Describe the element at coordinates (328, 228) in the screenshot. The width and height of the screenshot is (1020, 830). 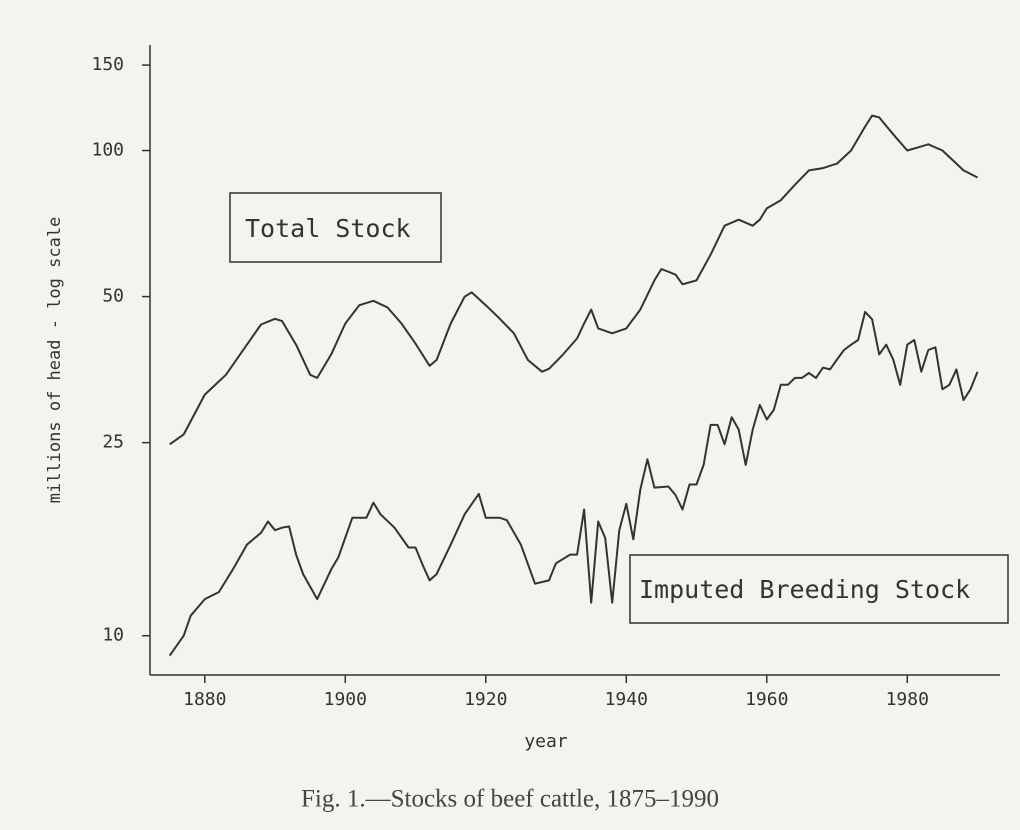
I see `annotation: Total Stock` at that location.